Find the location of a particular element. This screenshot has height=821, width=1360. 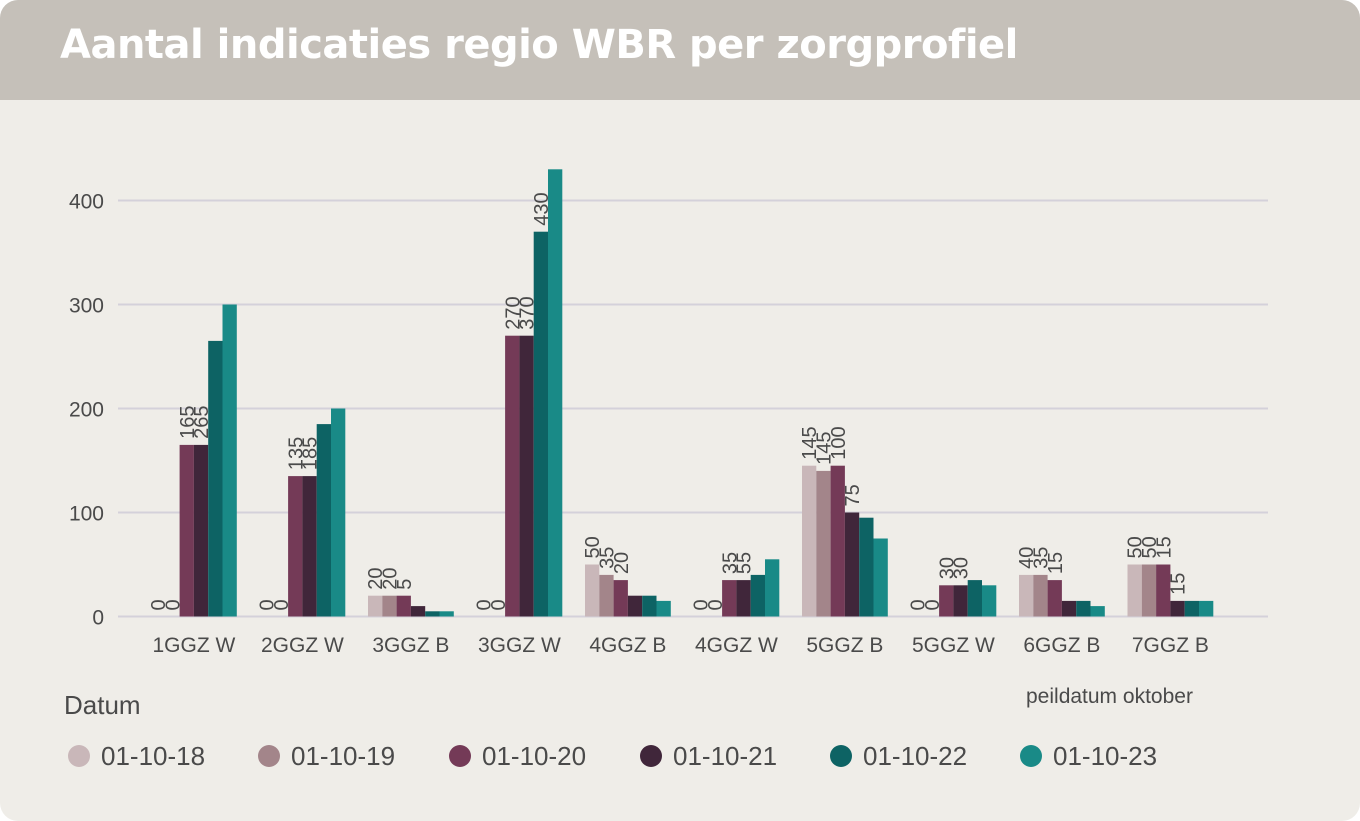

reference-date-note: peildatum oktober is located at coordinates (1109, 696).